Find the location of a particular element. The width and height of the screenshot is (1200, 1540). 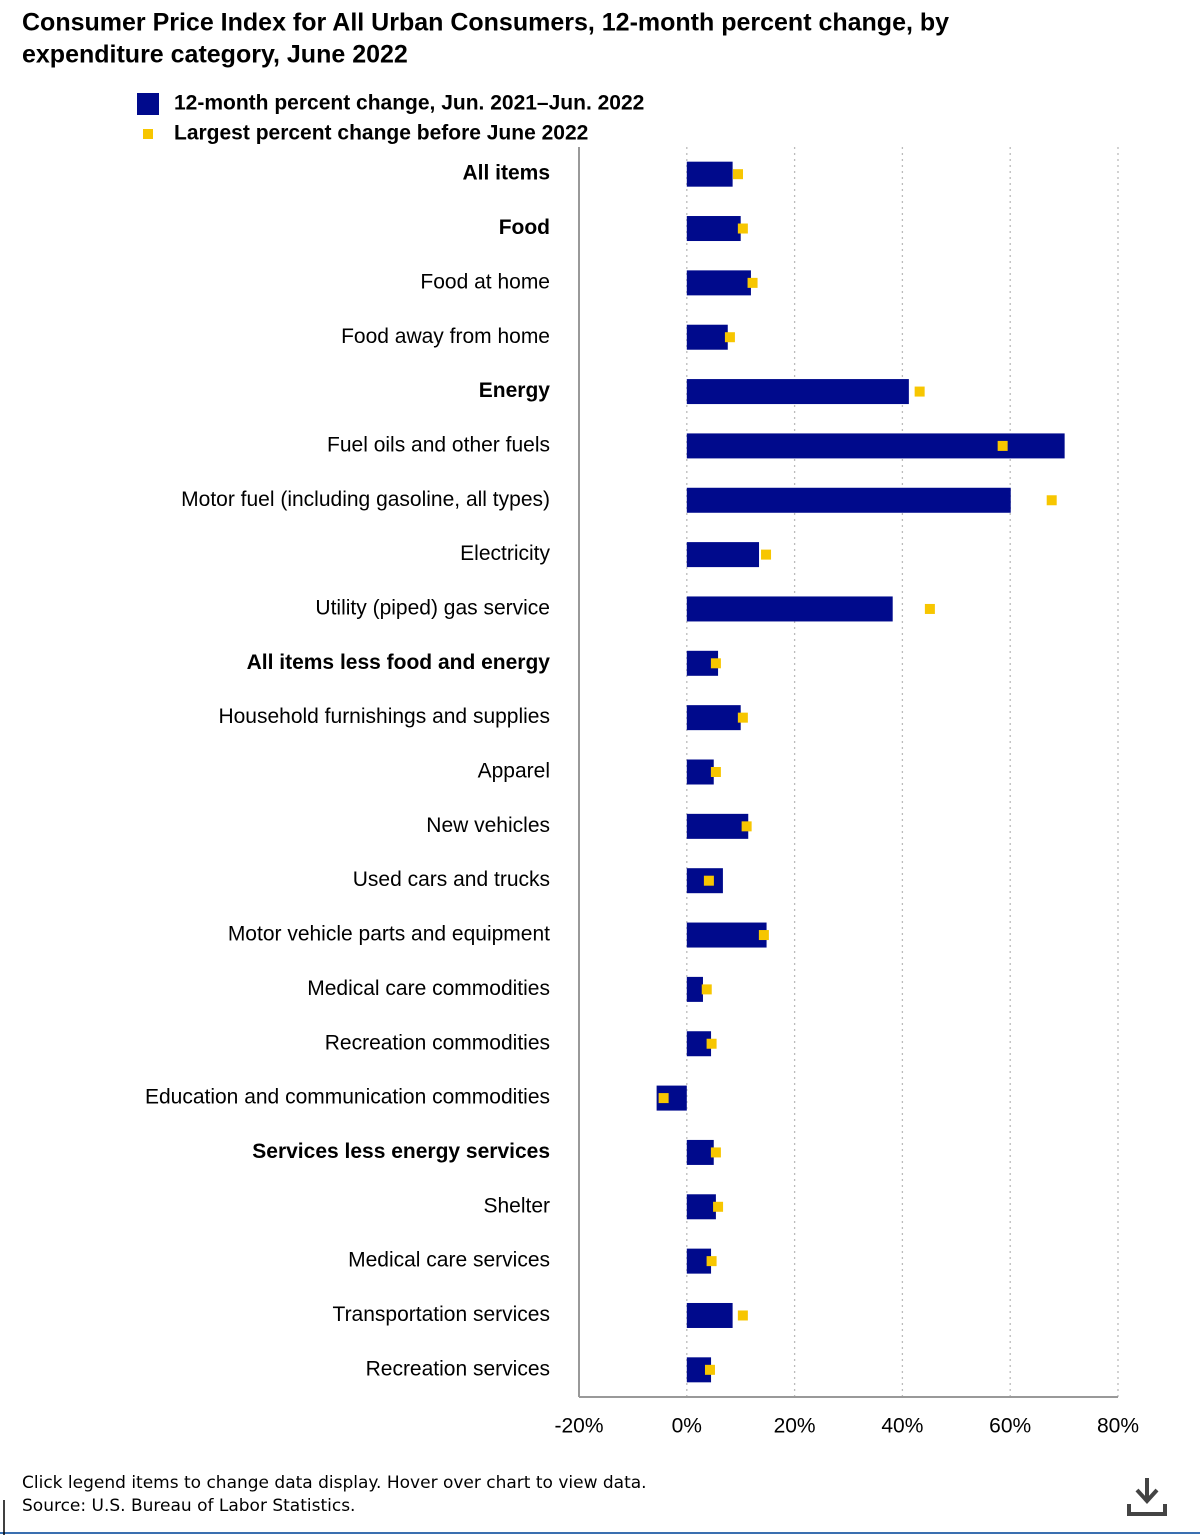

x-tick-label: 0% is located at coordinates (687, 1426).